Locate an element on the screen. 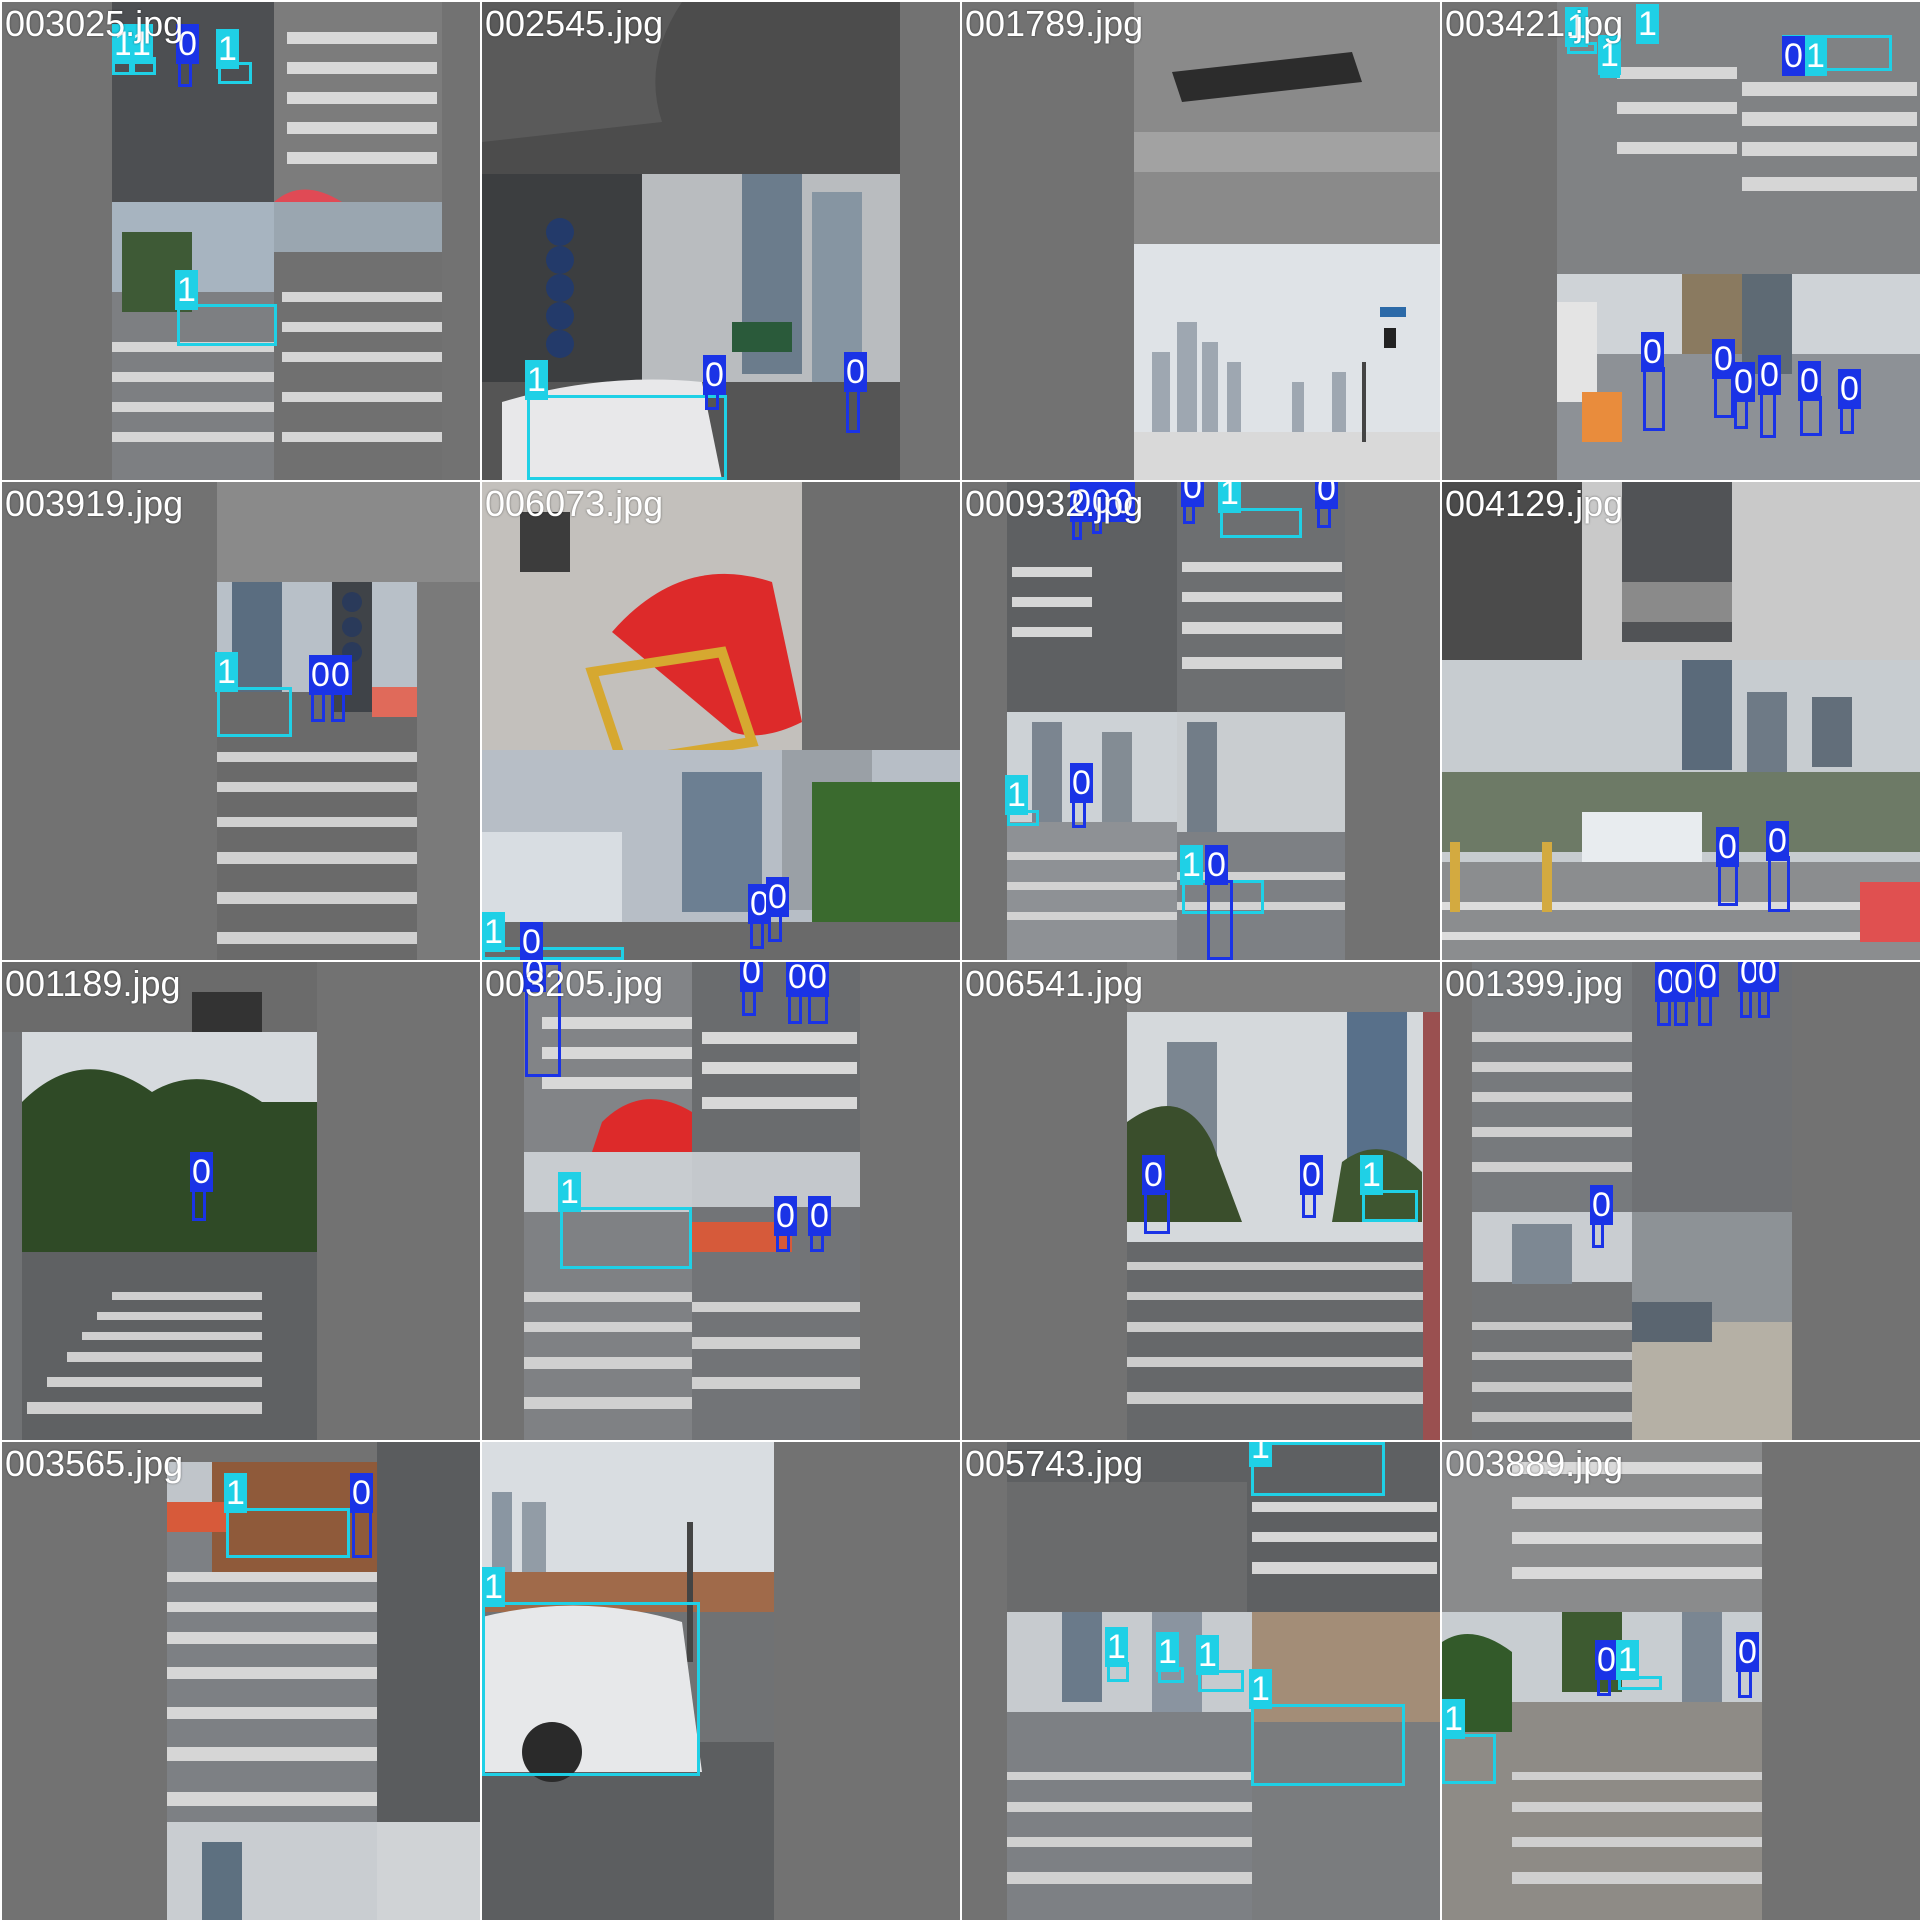  tile-003205: 003205.jpg 0 0 0 0 1 0 0 is located at coordinates (721, 1201).